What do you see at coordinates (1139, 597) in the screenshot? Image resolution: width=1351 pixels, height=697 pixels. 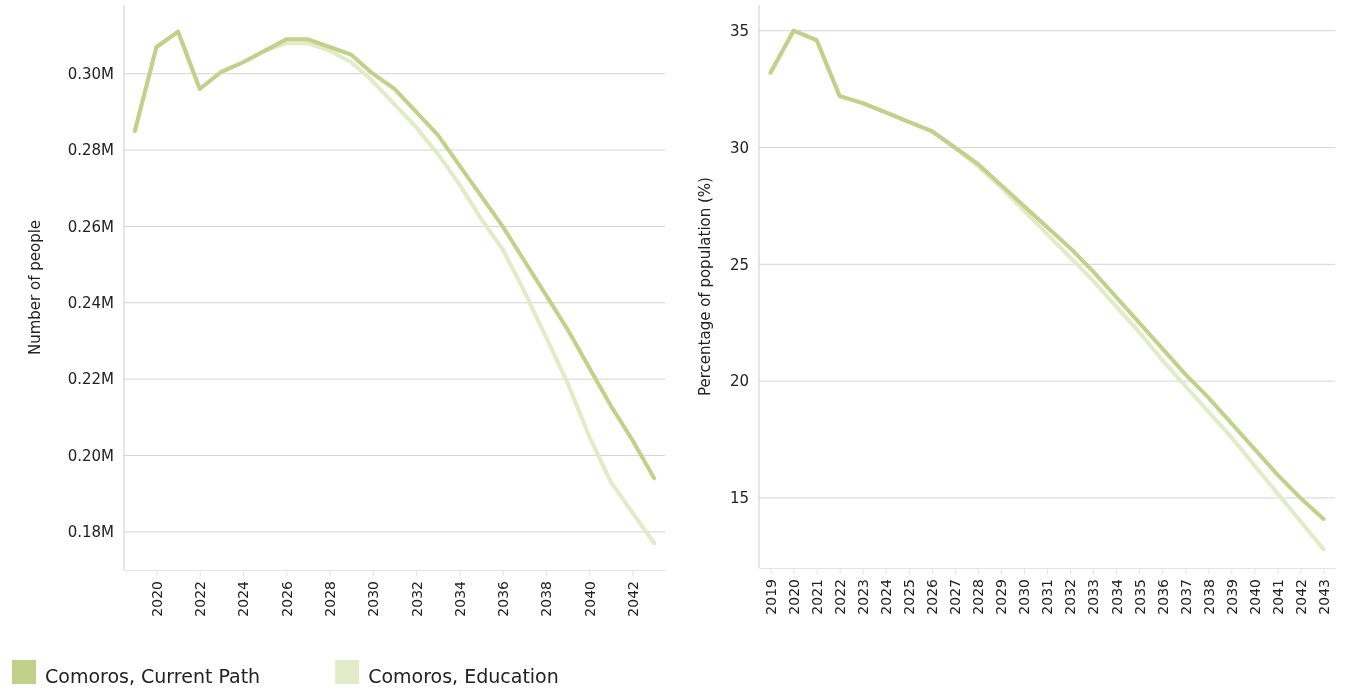 I see `x-tick-label: 2035` at bounding box center [1139, 597].